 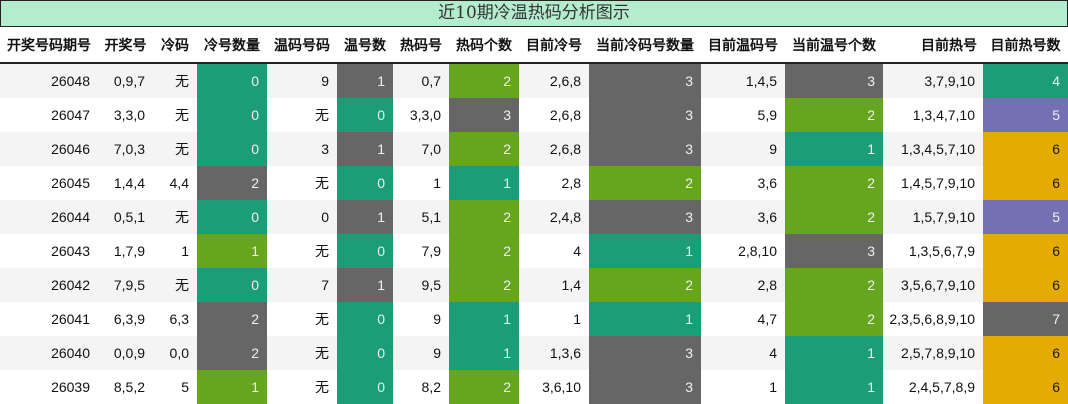 What do you see at coordinates (365, 45) in the screenshot?
I see `col-header-warm-count: 温号数` at bounding box center [365, 45].